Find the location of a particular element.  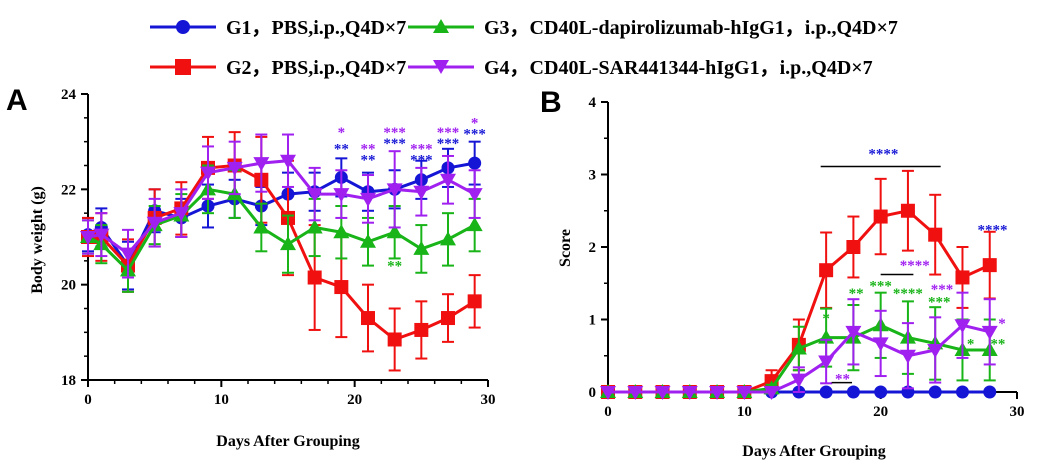

panel-b-significance-1: **** is located at coordinates (915, 266).